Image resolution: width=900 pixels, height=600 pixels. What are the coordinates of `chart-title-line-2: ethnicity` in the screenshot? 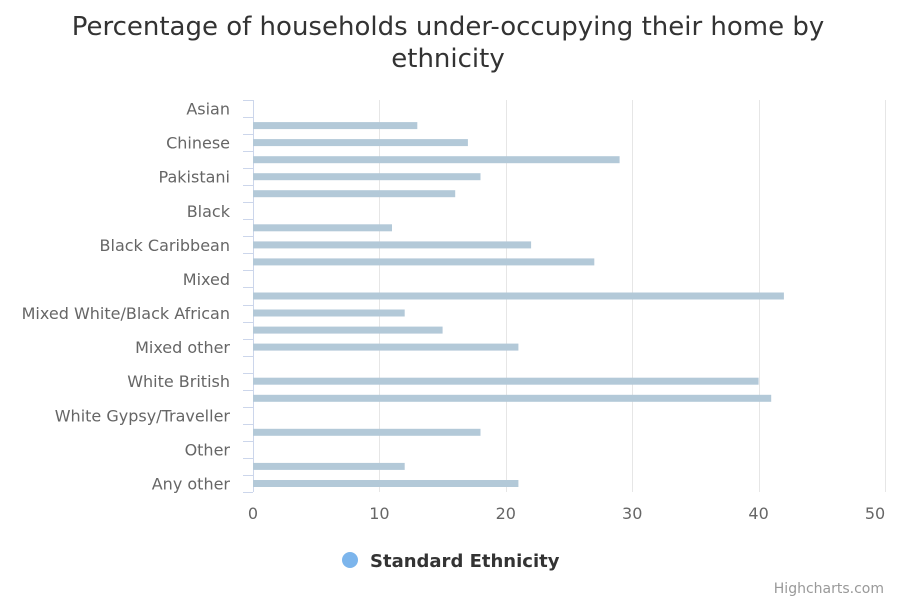 It's located at (447, 59).